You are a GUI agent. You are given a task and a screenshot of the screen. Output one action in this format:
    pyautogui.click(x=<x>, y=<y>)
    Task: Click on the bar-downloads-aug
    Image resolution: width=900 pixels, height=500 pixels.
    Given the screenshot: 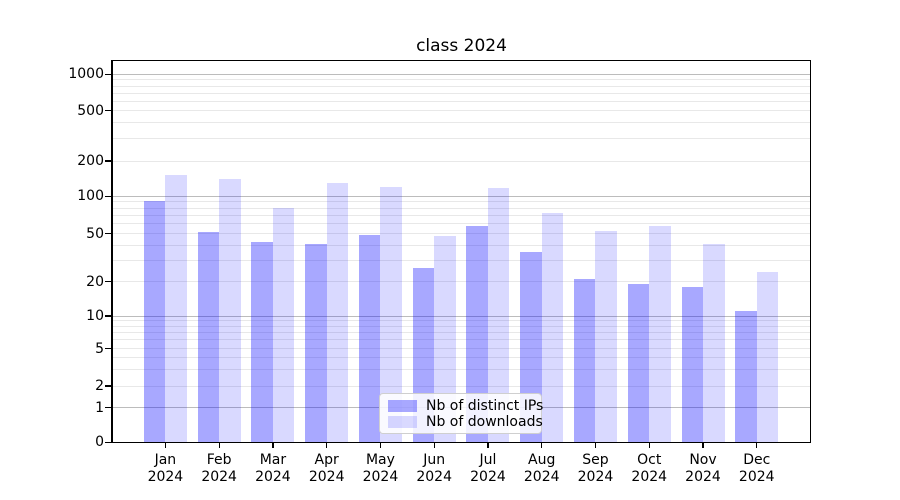 What is the action you would take?
    pyautogui.click(x=552, y=327)
    